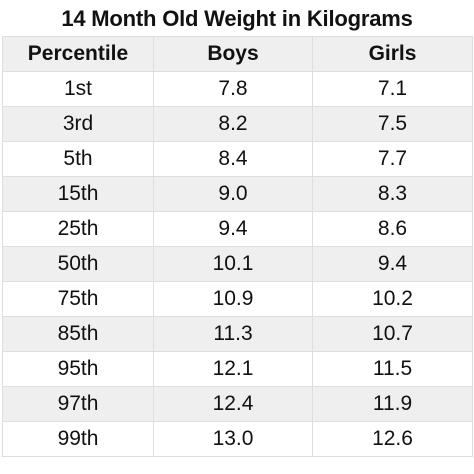 This screenshot has height=474, width=474. Describe the element at coordinates (233, 89) in the screenshot. I see `boys-weight-cell: 7.8` at that location.